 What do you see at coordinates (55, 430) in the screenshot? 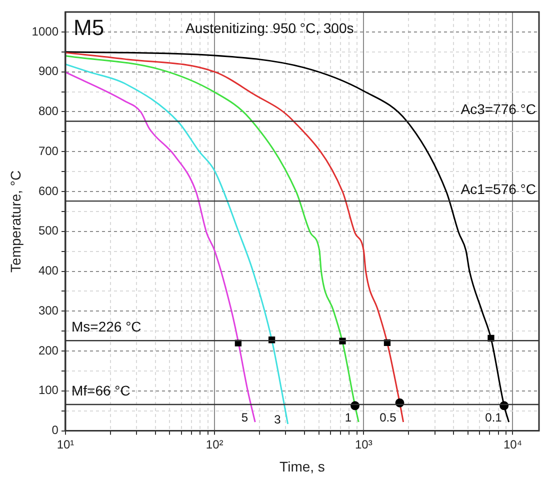
I see `y-tick-label: 0` at bounding box center [55, 430].